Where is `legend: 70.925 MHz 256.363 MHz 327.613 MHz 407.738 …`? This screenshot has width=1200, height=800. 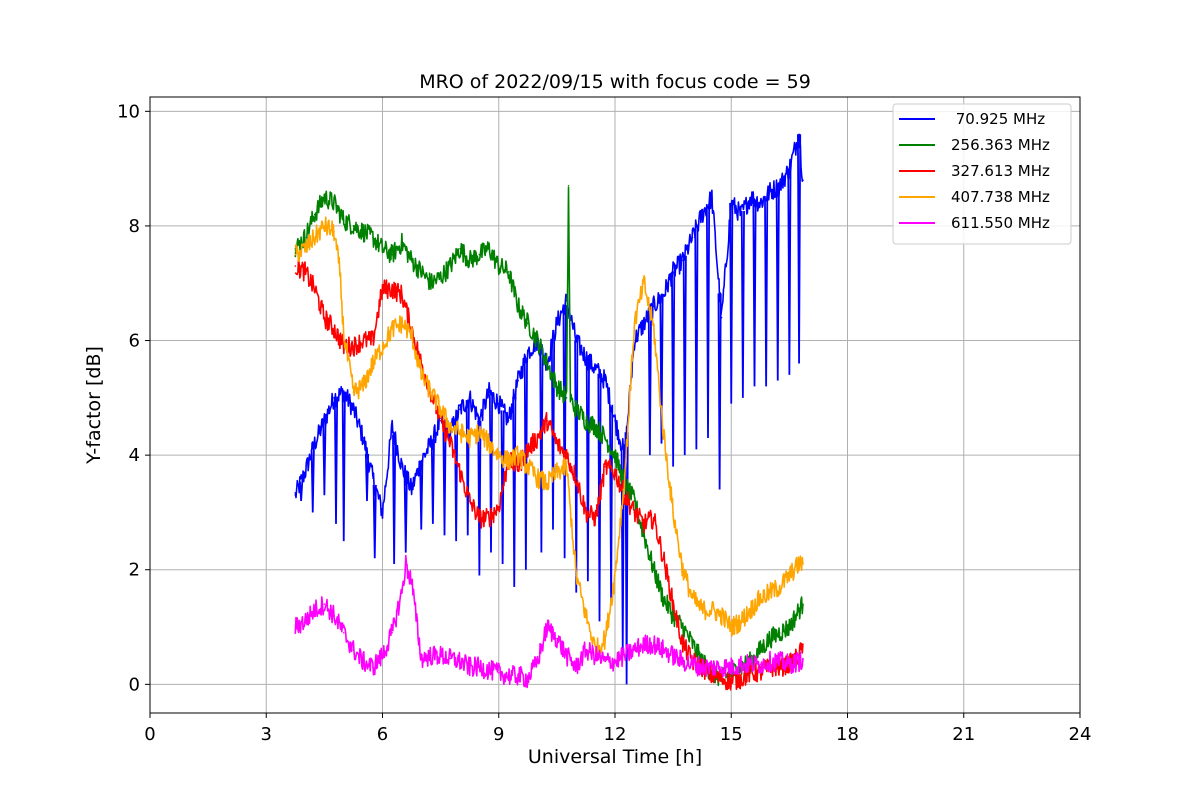 legend: 70.925 MHz 256.363 MHz 327.613 MHz 407.738 … is located at coordinates (982, 174).